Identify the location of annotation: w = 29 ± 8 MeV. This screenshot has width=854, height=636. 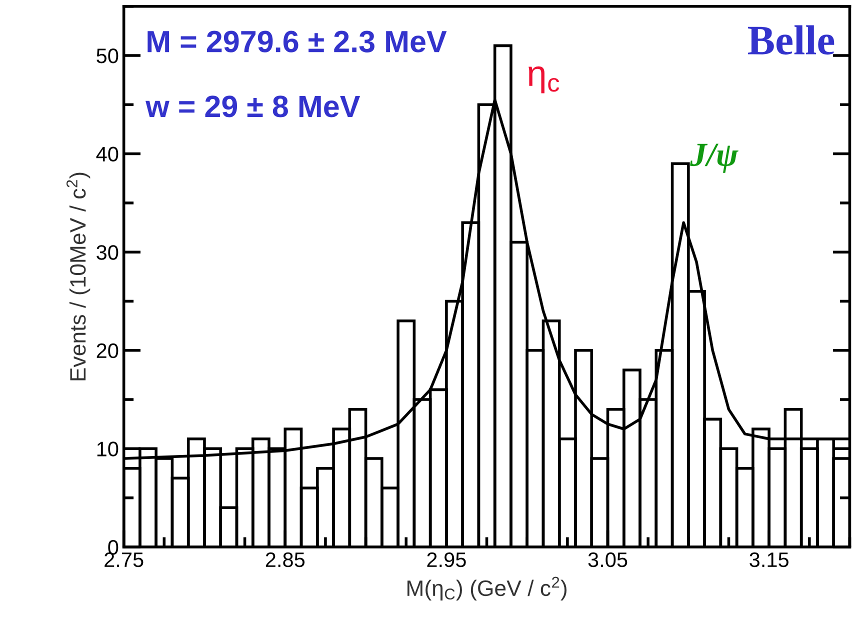
(253, 107).